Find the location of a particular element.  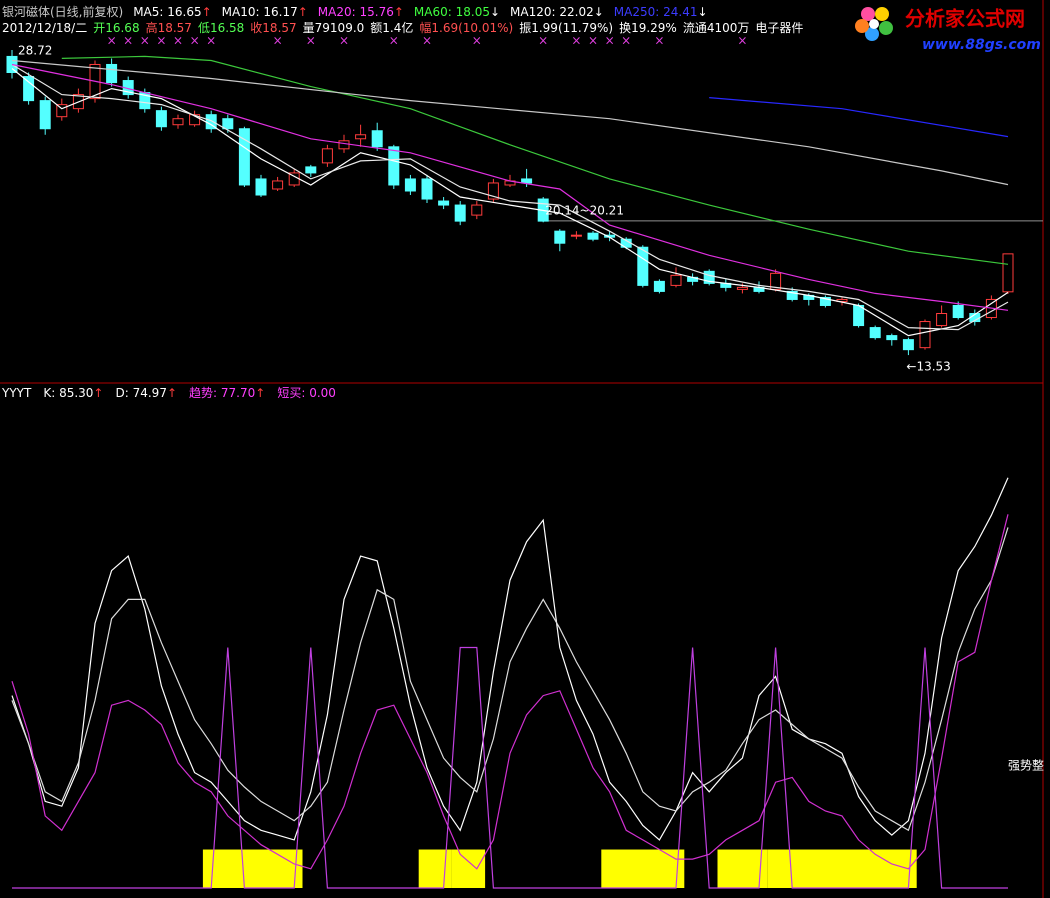

legend-entry: 2012/12/18/二 is located at coordinates (44, 28).